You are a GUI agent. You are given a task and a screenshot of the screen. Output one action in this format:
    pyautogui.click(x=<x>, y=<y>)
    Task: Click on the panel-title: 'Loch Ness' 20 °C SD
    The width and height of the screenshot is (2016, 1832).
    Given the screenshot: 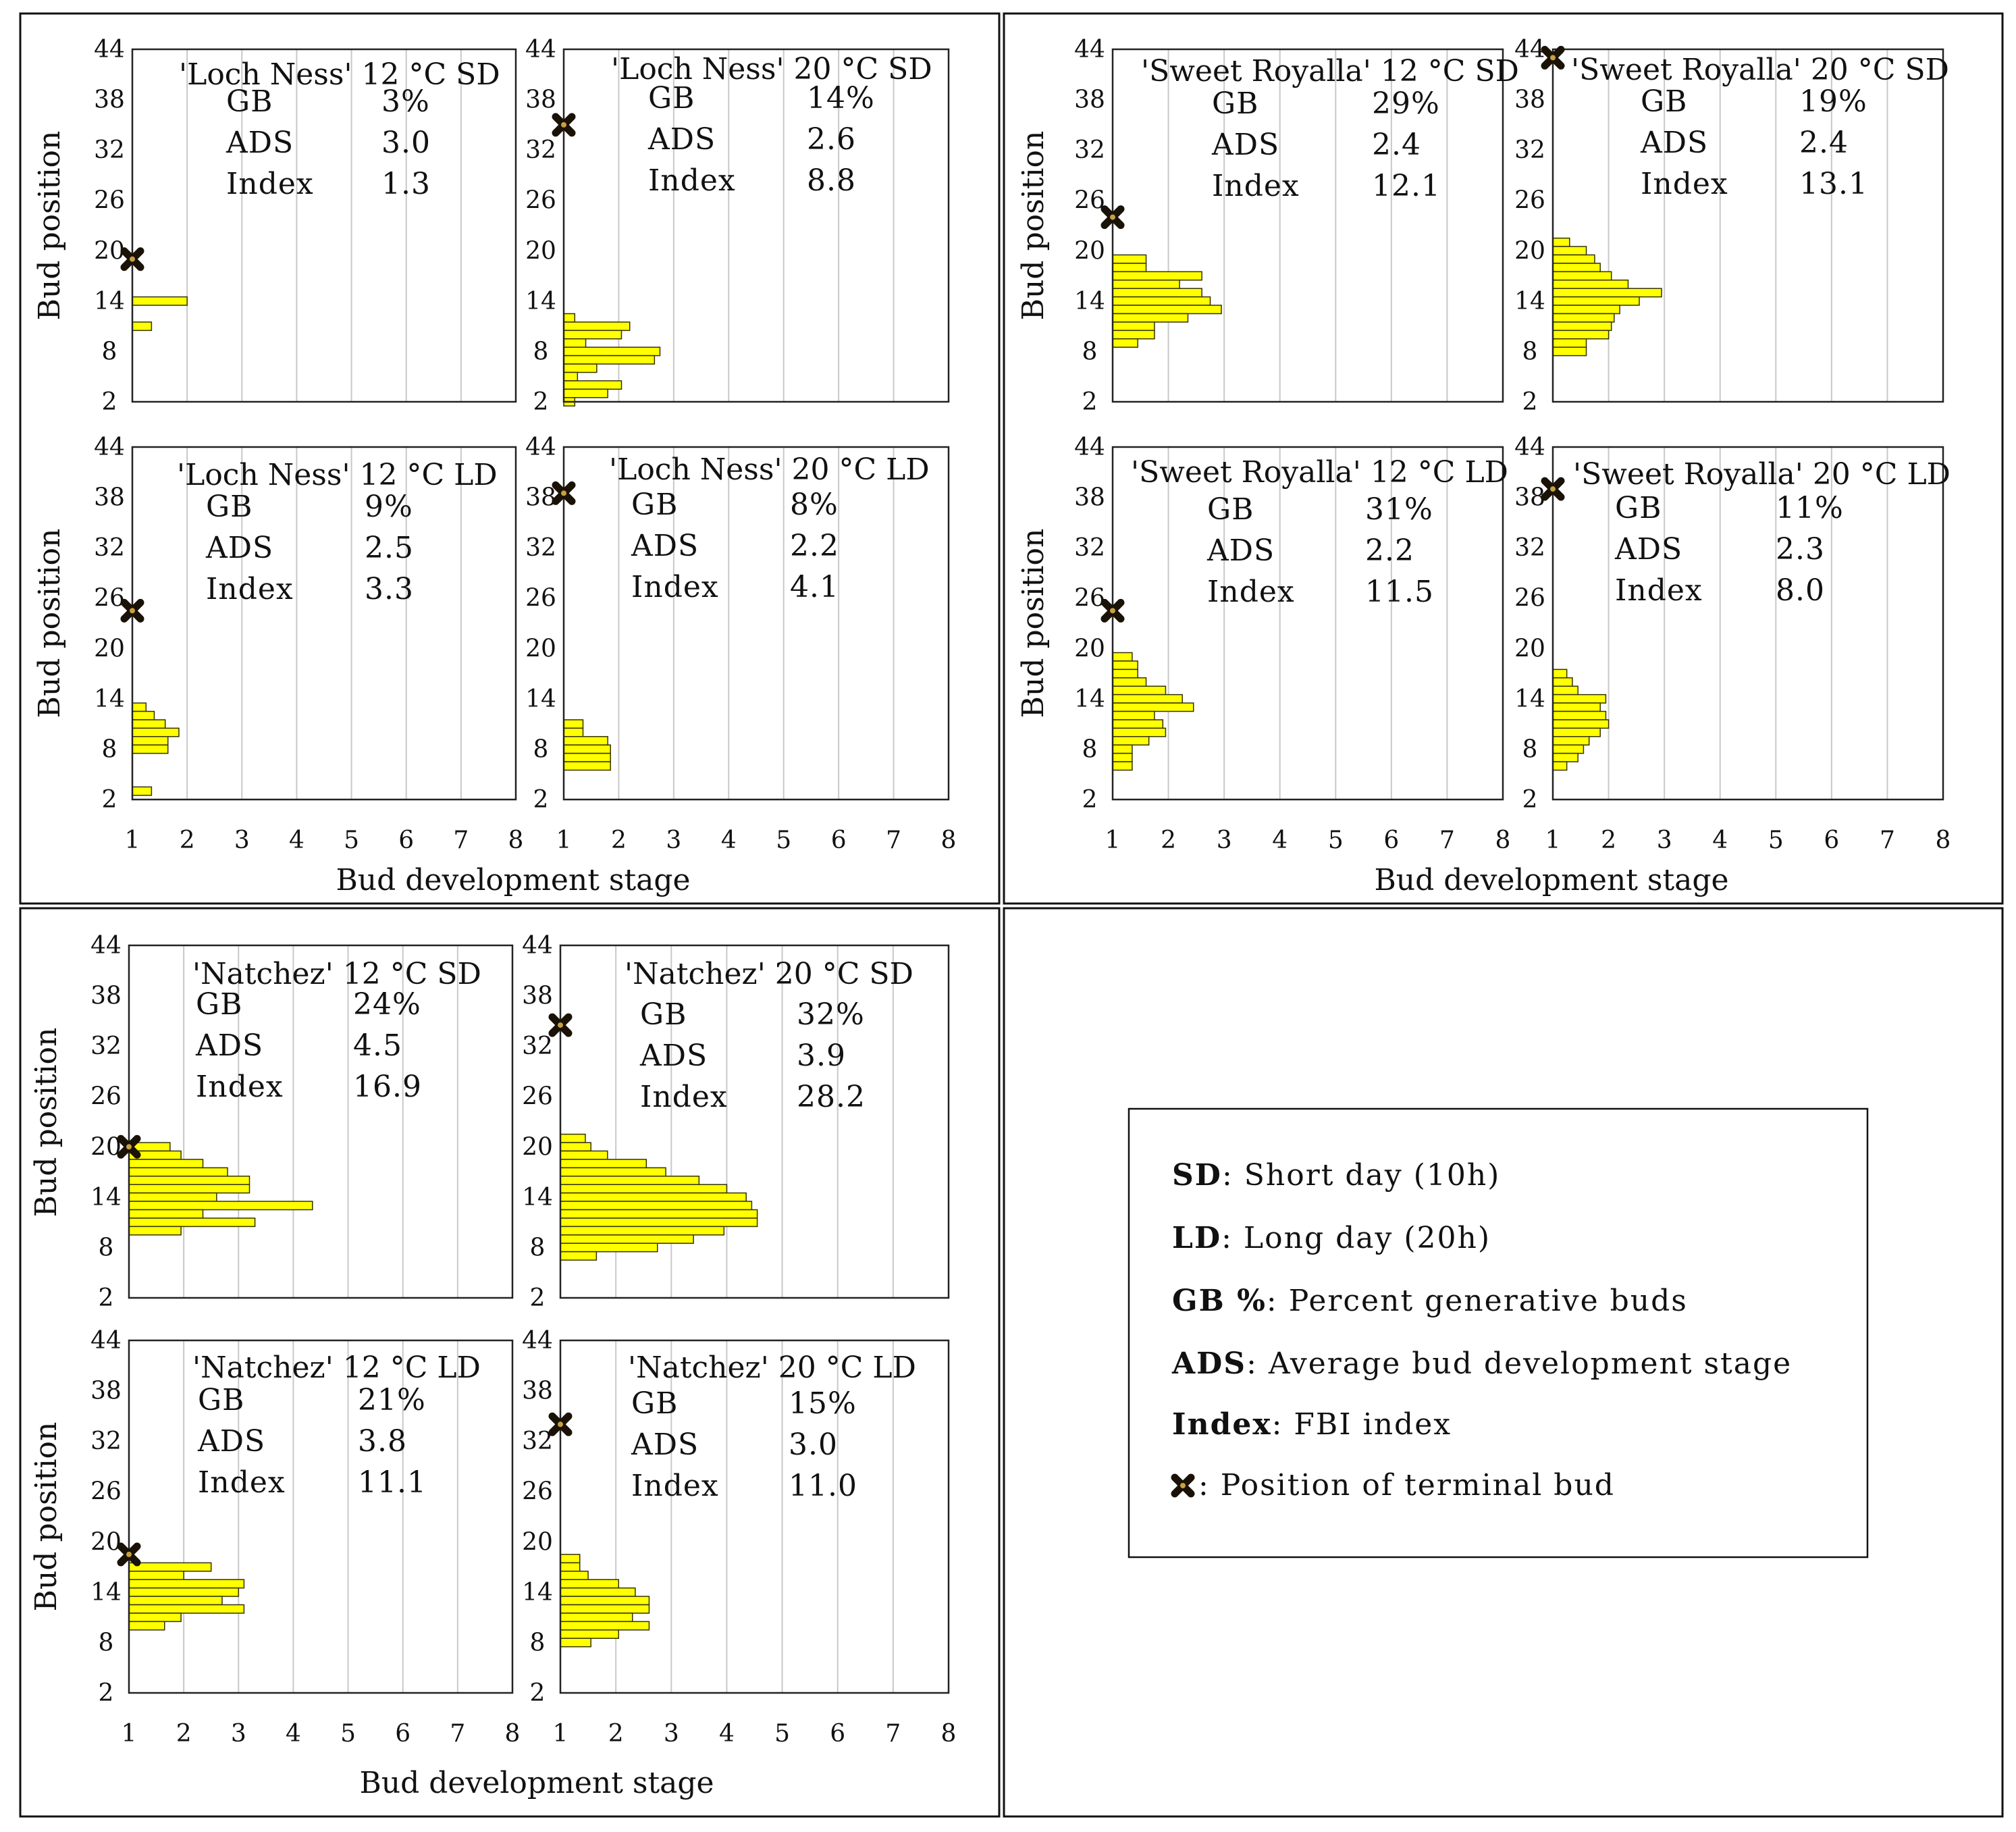 What is the action you would take?
    pyautogui.click(x=772, y=69)
    